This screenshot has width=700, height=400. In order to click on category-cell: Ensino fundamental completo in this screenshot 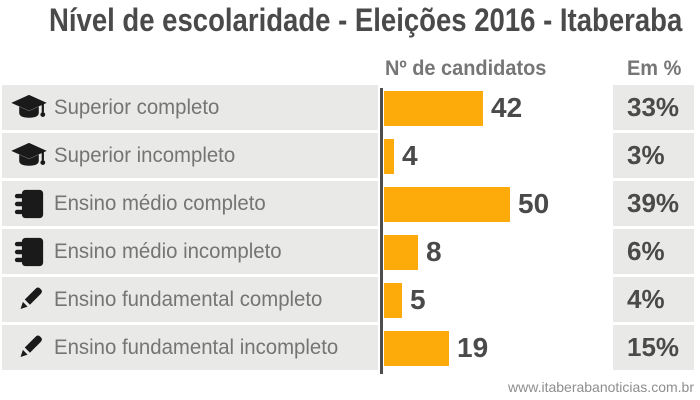, I will do `click(190, 299)`.